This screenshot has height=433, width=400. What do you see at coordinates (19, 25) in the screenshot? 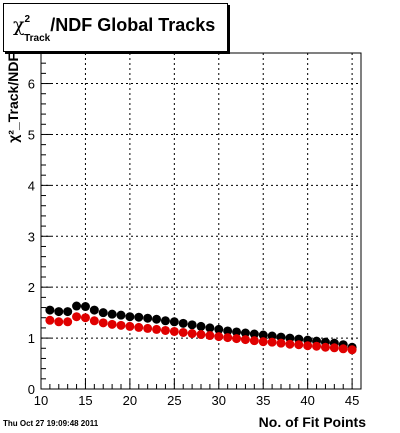
I see `title-chi: χ` at bounding box center [19, 25].